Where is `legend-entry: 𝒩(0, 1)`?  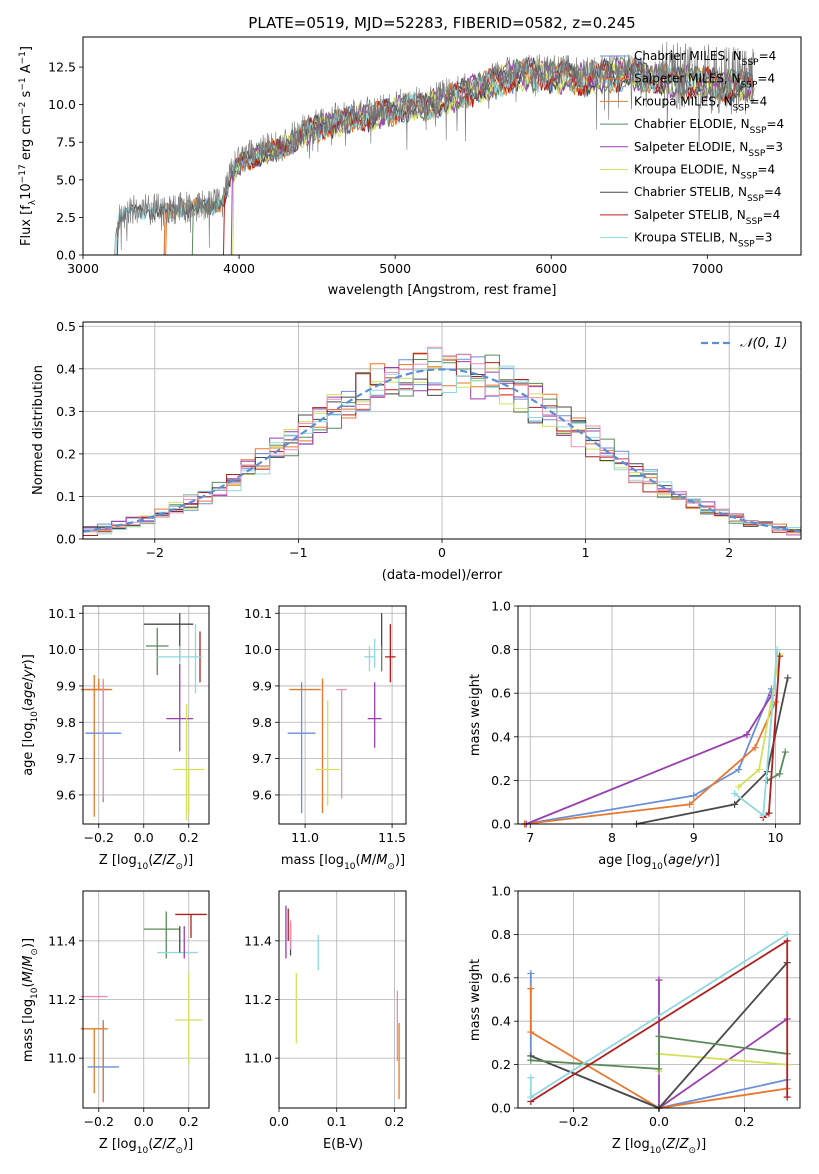 legend-entry: 𝒩(0, 1) is located at coordinates (763, 343).